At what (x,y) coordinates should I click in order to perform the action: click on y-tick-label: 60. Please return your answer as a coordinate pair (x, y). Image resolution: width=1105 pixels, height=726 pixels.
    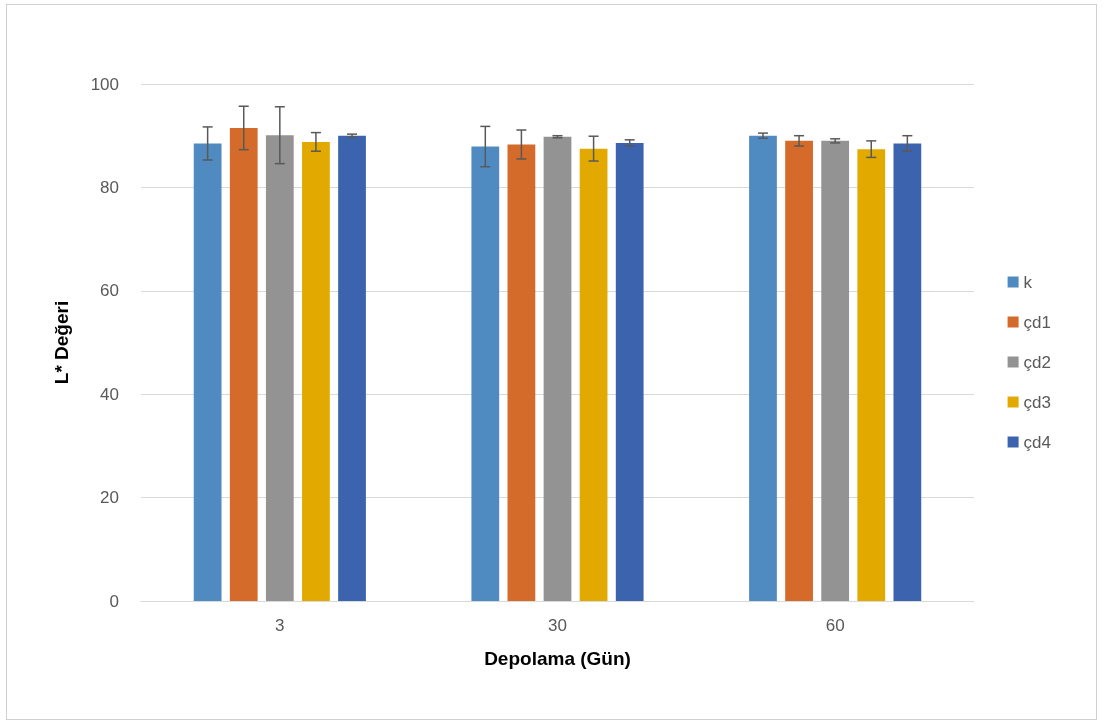
    Looking at the image, I should click on (109, 291).